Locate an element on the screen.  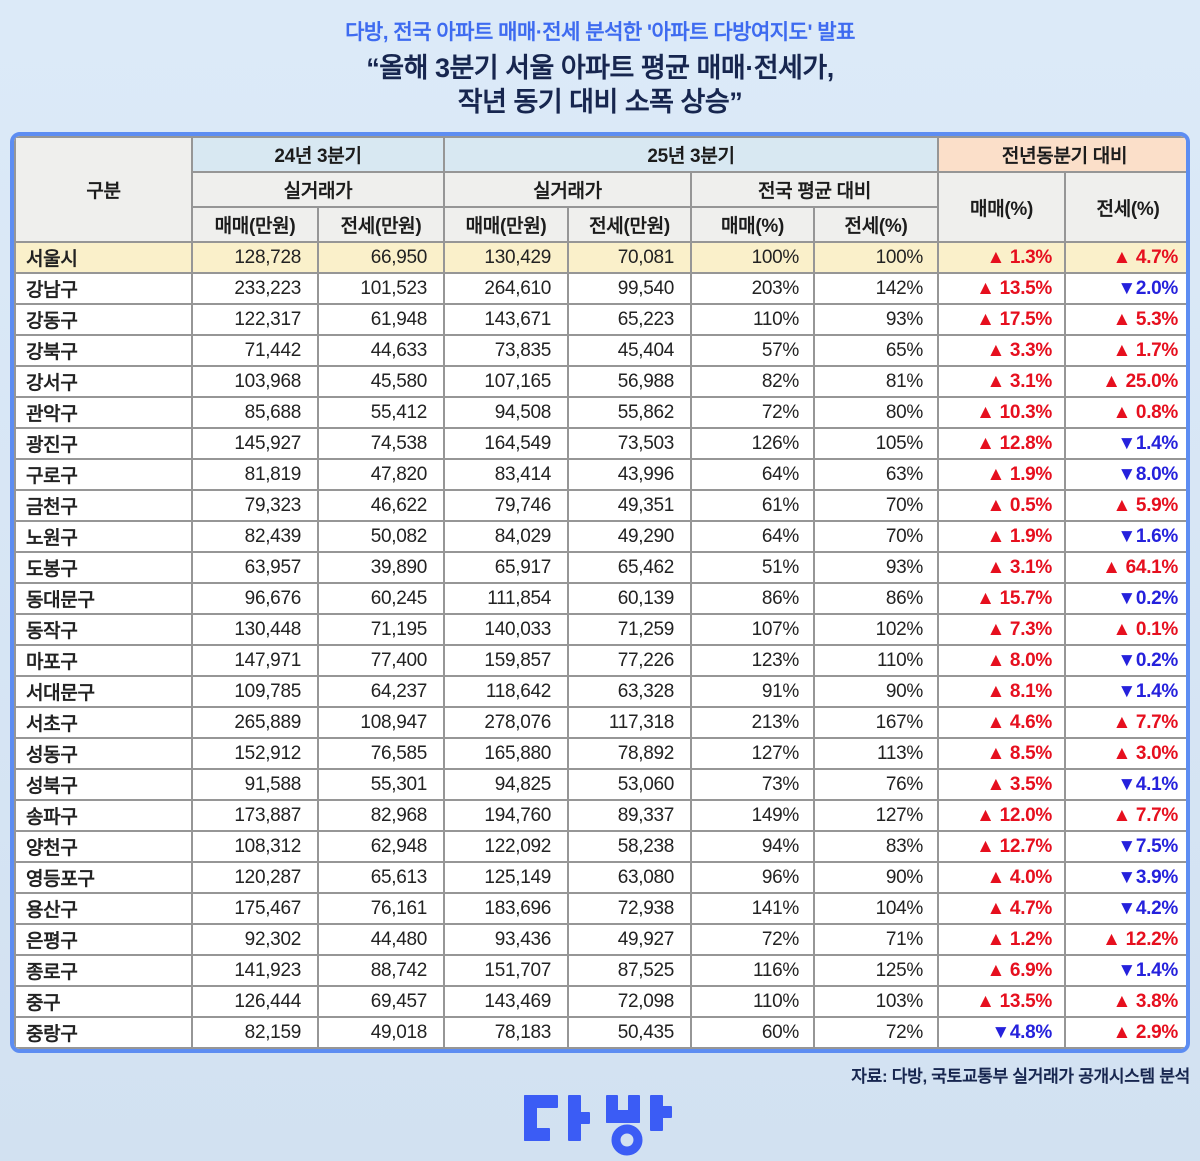
price-cell: 117,318 is located at coordinates (630, 722).